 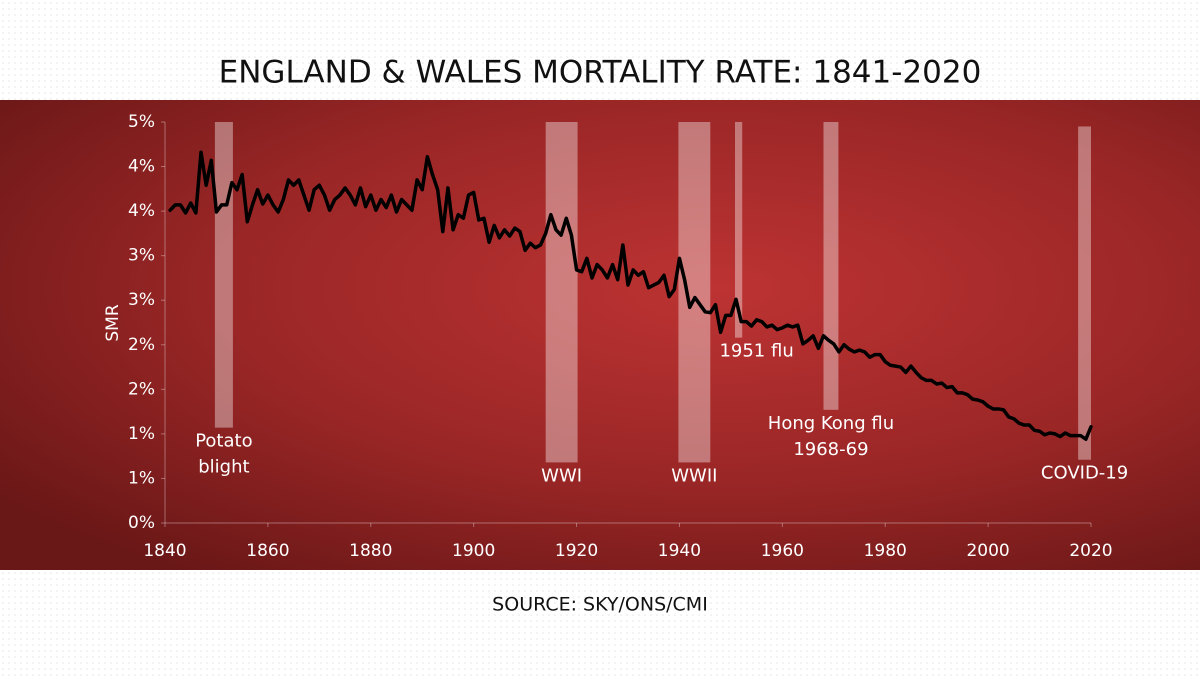 I want to click on event-label: Hong Kong flu, so click(x=831, y=423).